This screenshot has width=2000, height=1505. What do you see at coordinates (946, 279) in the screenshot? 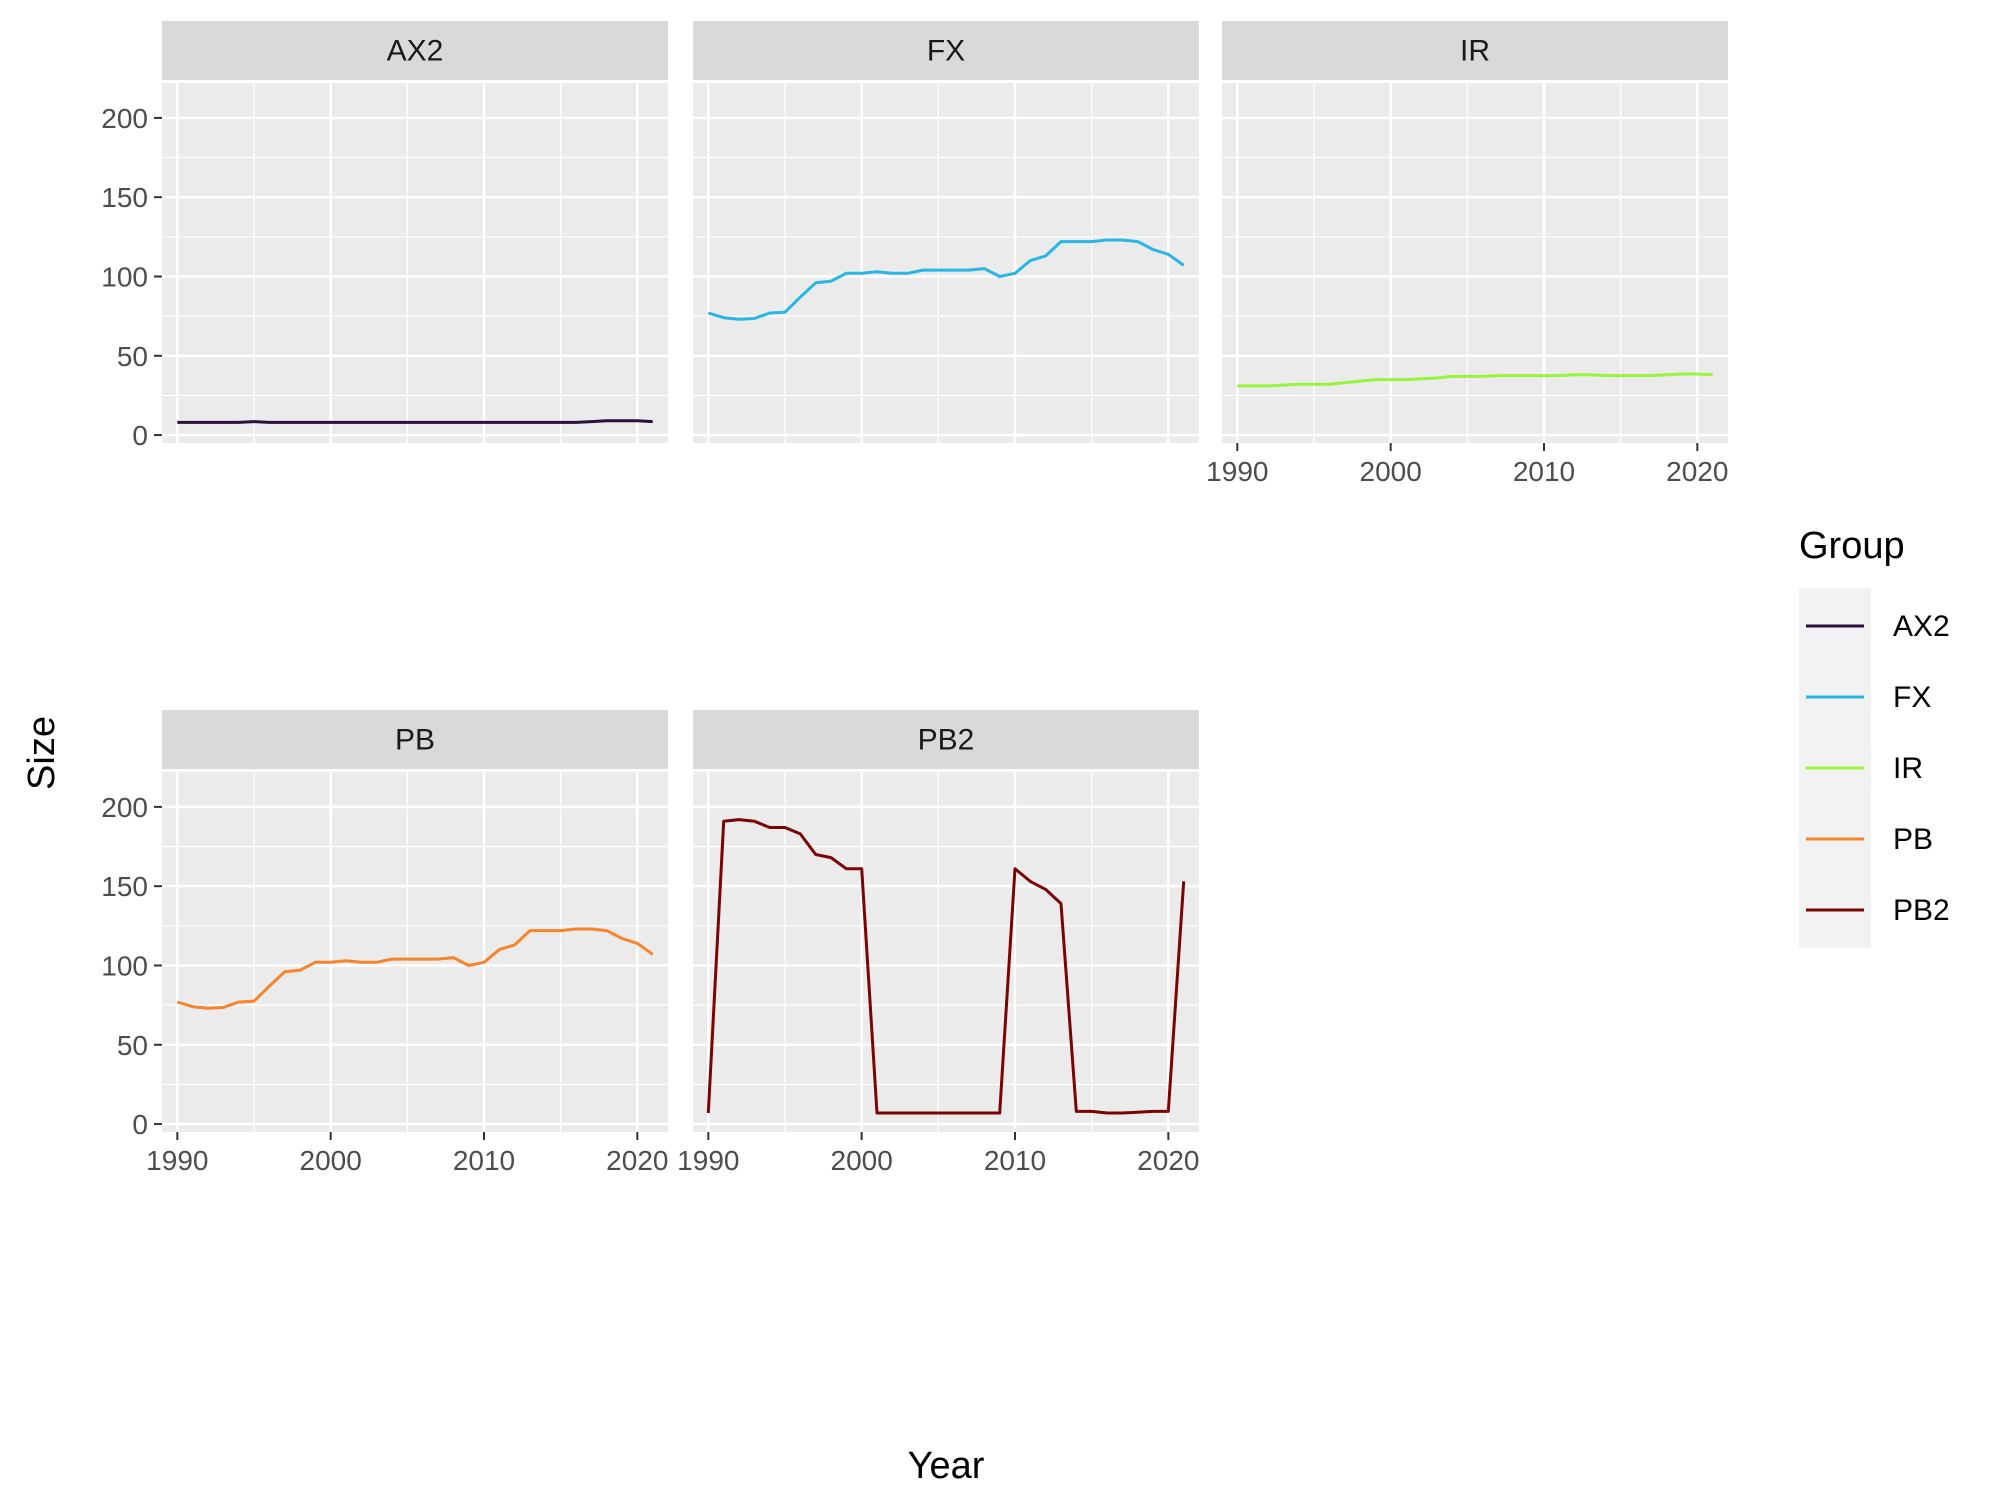
I see `series-line-fx` at bounding box center [946, 279].